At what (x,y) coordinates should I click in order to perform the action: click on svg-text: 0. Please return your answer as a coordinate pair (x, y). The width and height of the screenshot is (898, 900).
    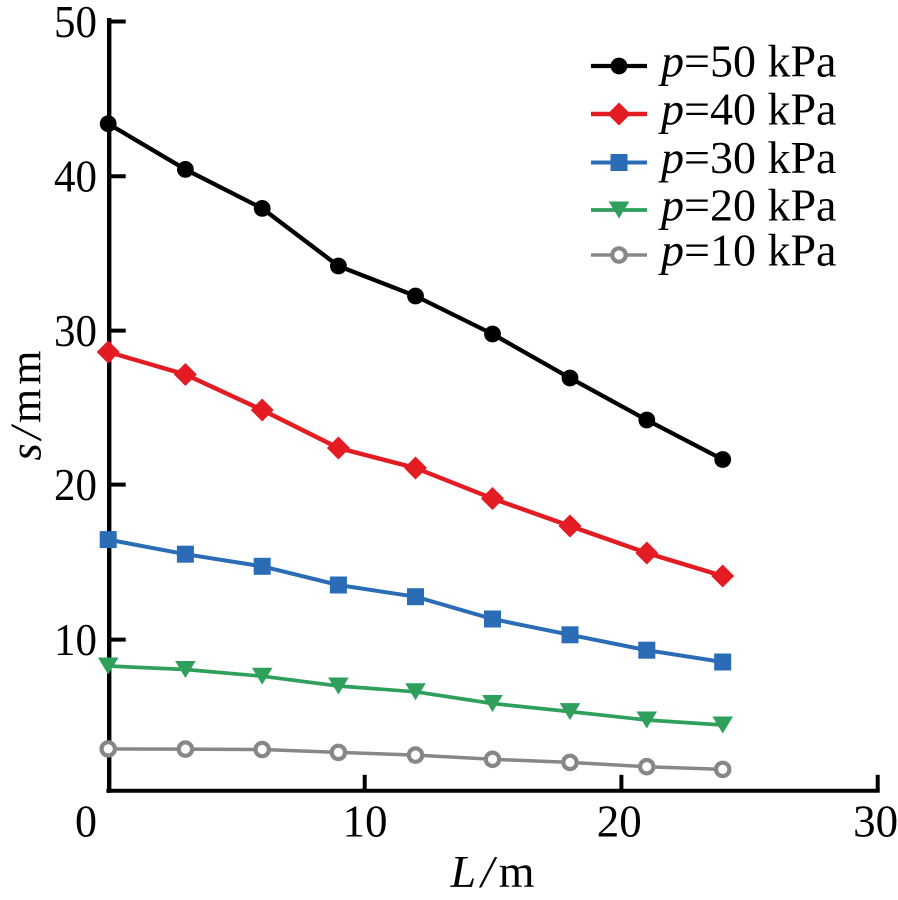
    Looking at the image, I should click on (86, 821).